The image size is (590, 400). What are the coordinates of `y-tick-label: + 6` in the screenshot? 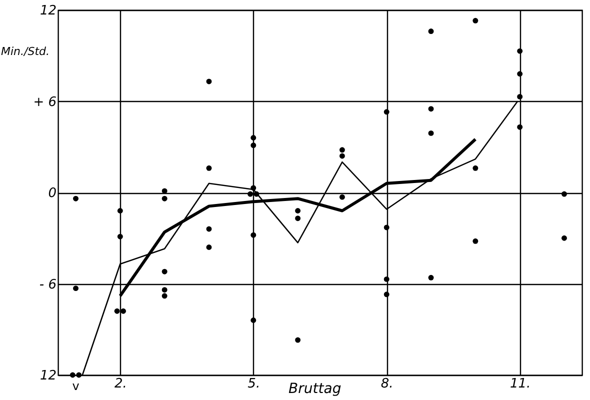 It's located at (44, 102).